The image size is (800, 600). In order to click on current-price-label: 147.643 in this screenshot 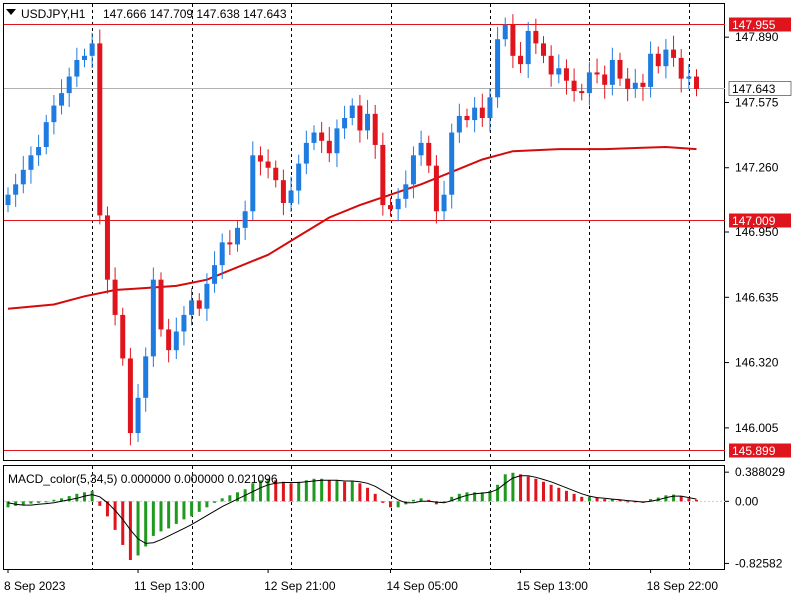, I will do `click(754, 89)`.